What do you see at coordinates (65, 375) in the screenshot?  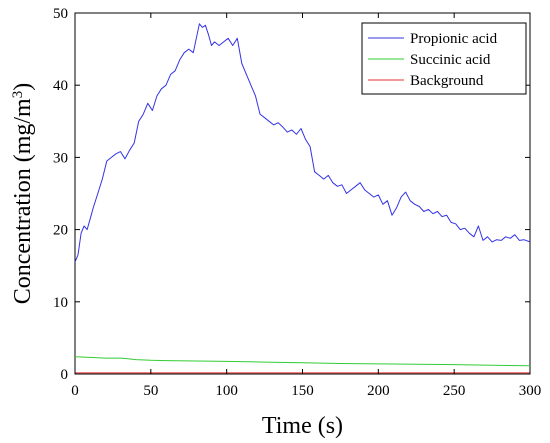 I see `y-tick-label: 0` at bounding box center [65, 375].